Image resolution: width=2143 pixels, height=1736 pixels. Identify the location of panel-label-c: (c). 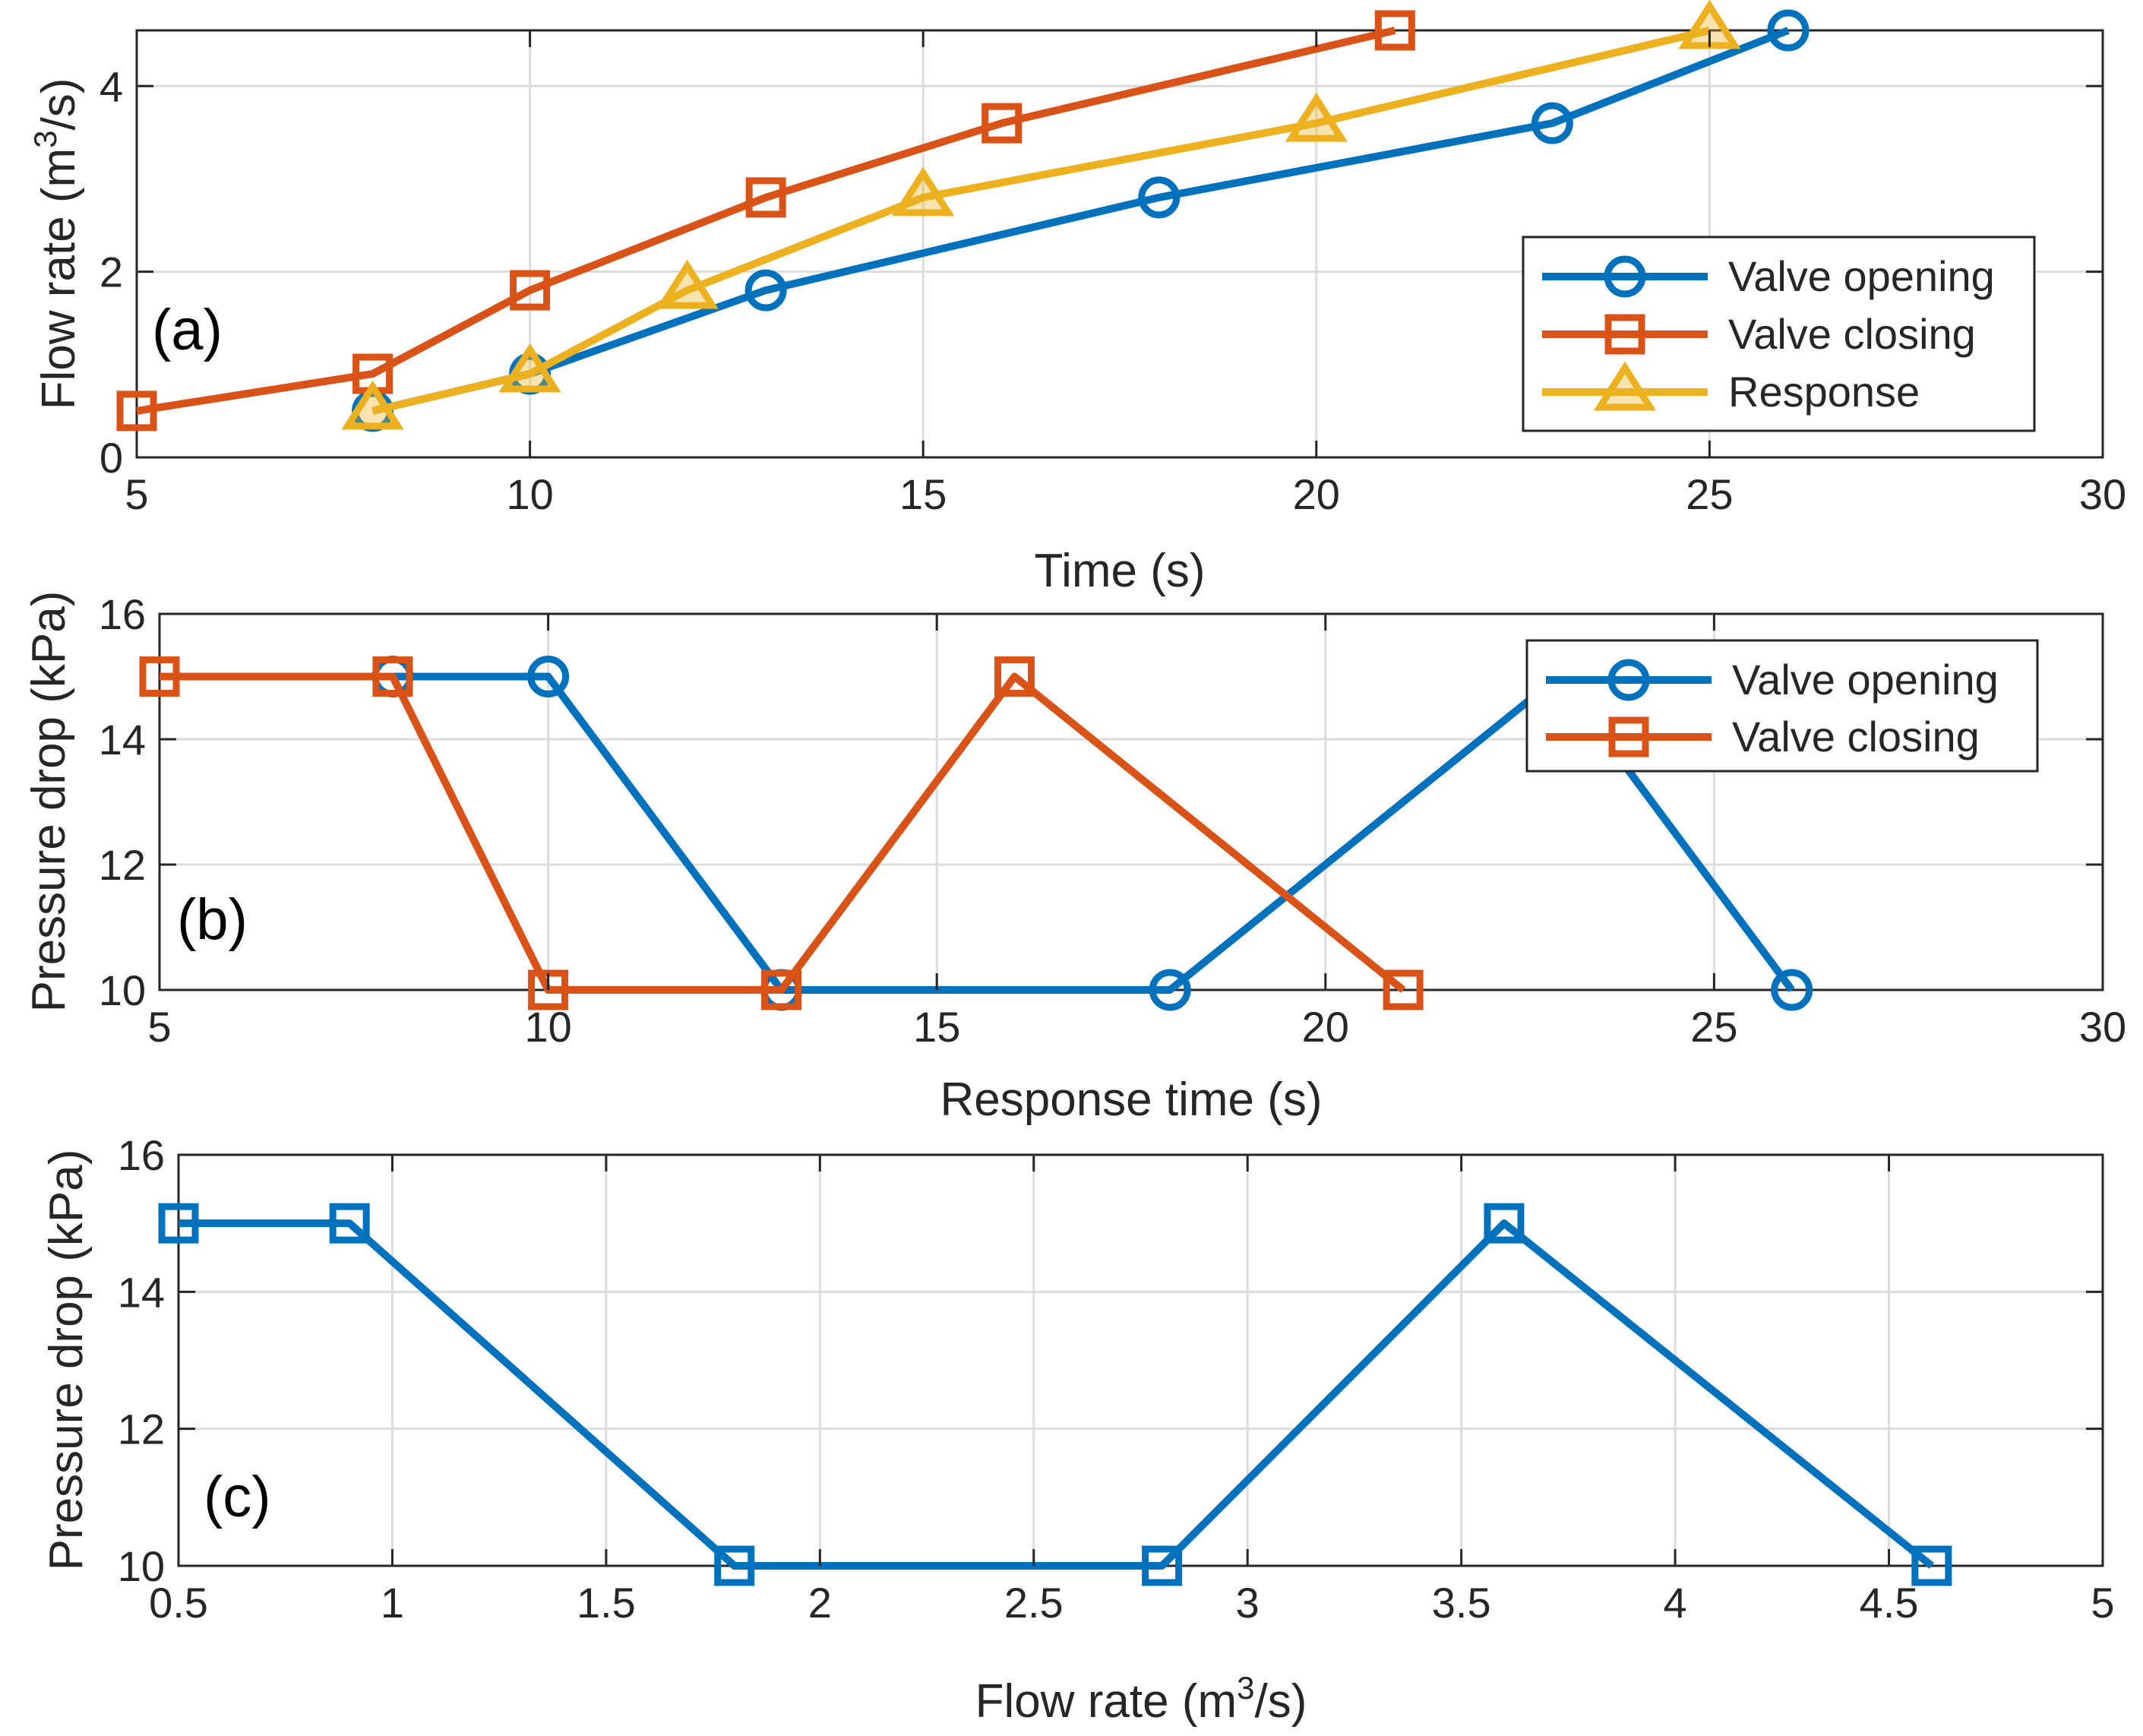
(238, 1497).